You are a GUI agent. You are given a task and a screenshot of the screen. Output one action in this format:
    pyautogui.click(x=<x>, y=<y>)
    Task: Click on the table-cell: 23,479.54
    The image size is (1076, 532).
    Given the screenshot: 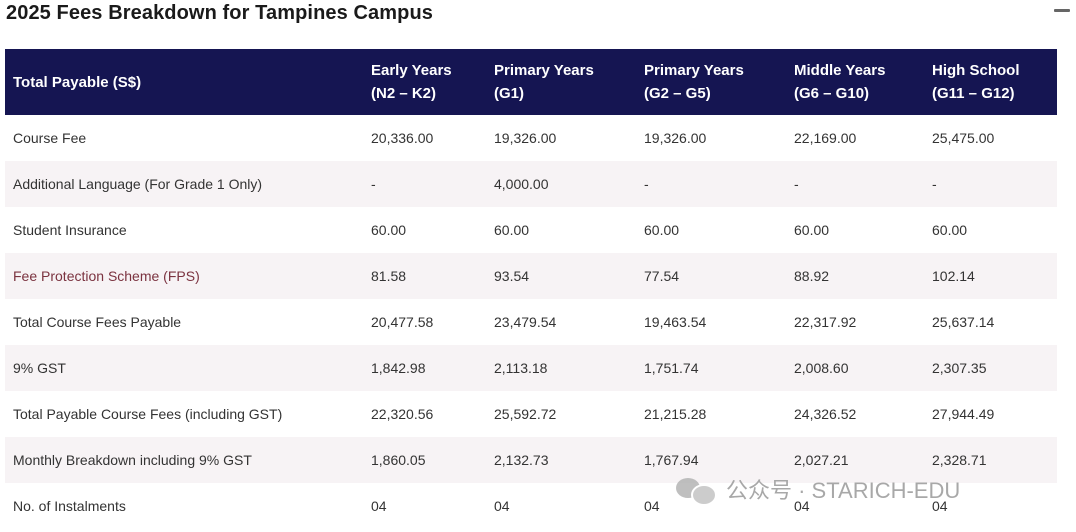 What is the action you would take?
    pyautogui.click(x=525, y=322)
    